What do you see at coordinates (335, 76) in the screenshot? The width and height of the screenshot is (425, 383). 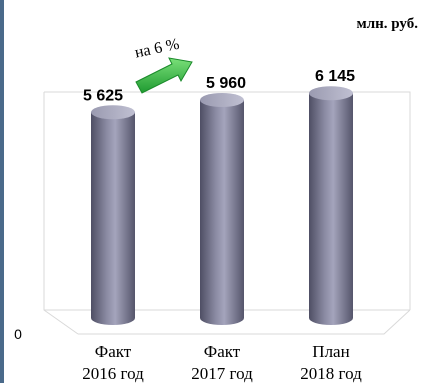 I see `value-label-3: 6 145` at bounding box center [335, 76].